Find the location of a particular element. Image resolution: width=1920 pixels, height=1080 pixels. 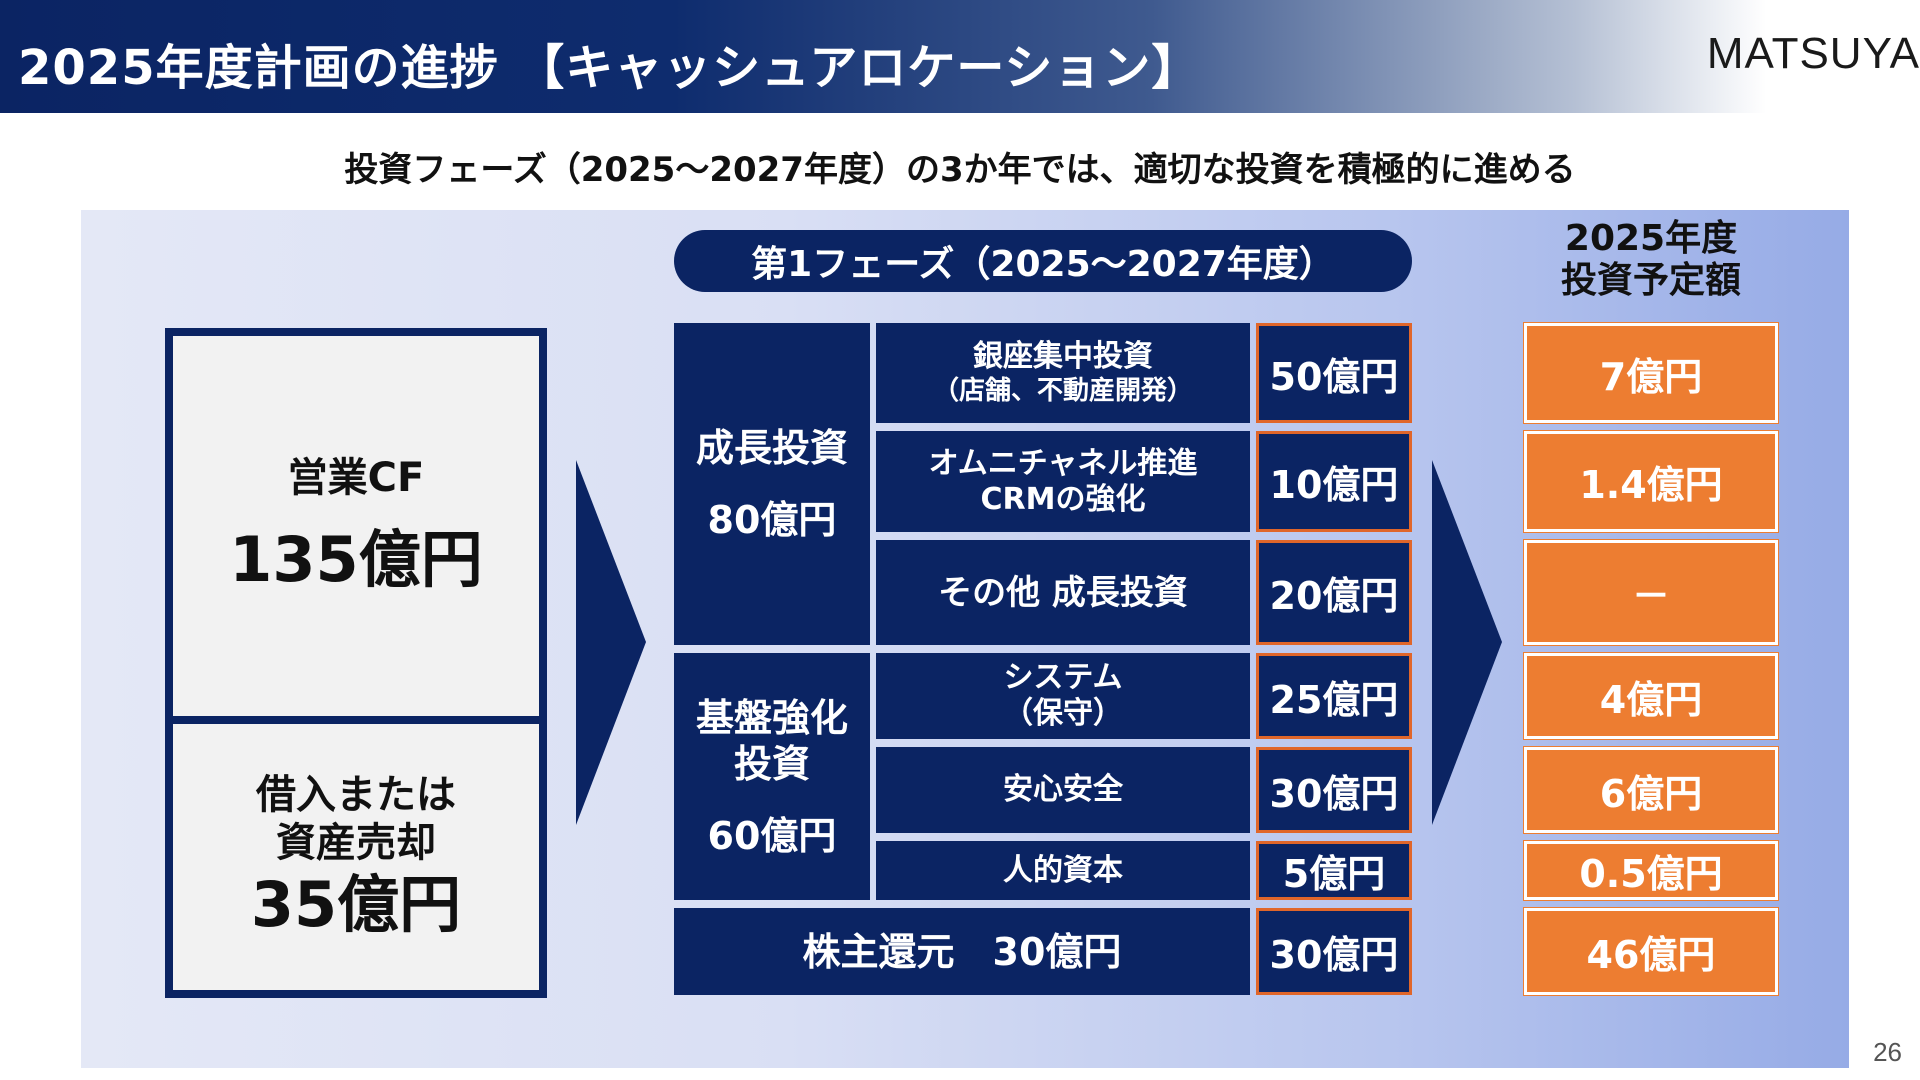

item-omnichannel-line1: オムニチャネル推進 is located at coordinates (1063, 463).